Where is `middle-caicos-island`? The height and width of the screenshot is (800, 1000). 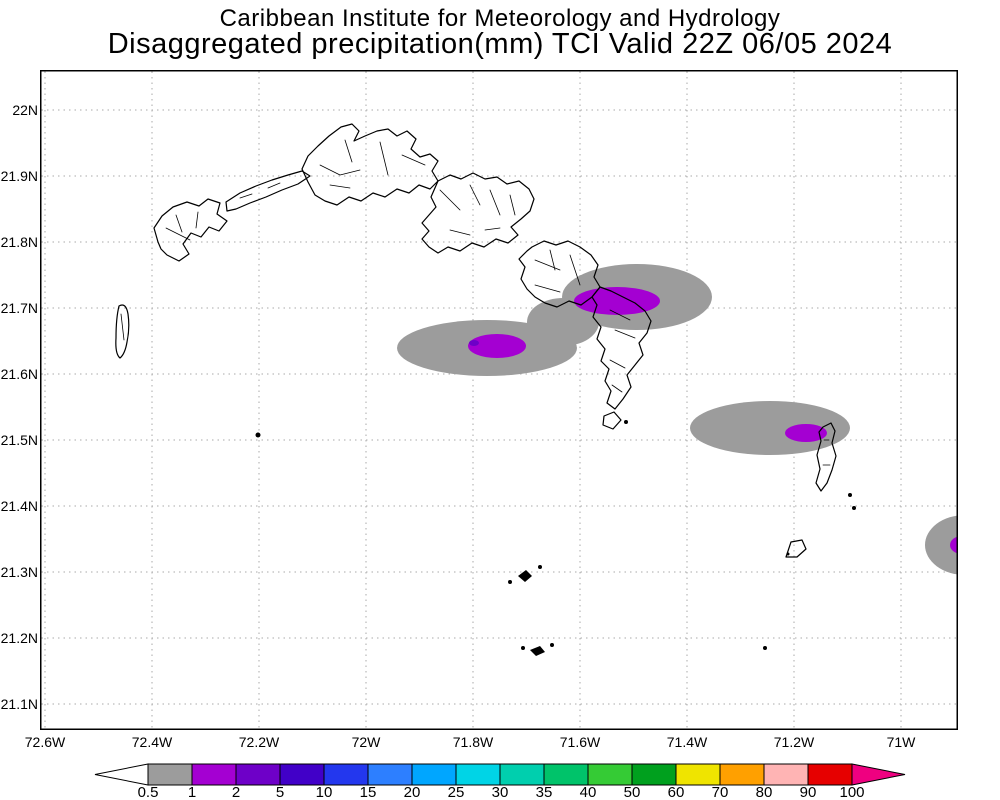 middle-caicos-island is located at coordinates (478, 213).